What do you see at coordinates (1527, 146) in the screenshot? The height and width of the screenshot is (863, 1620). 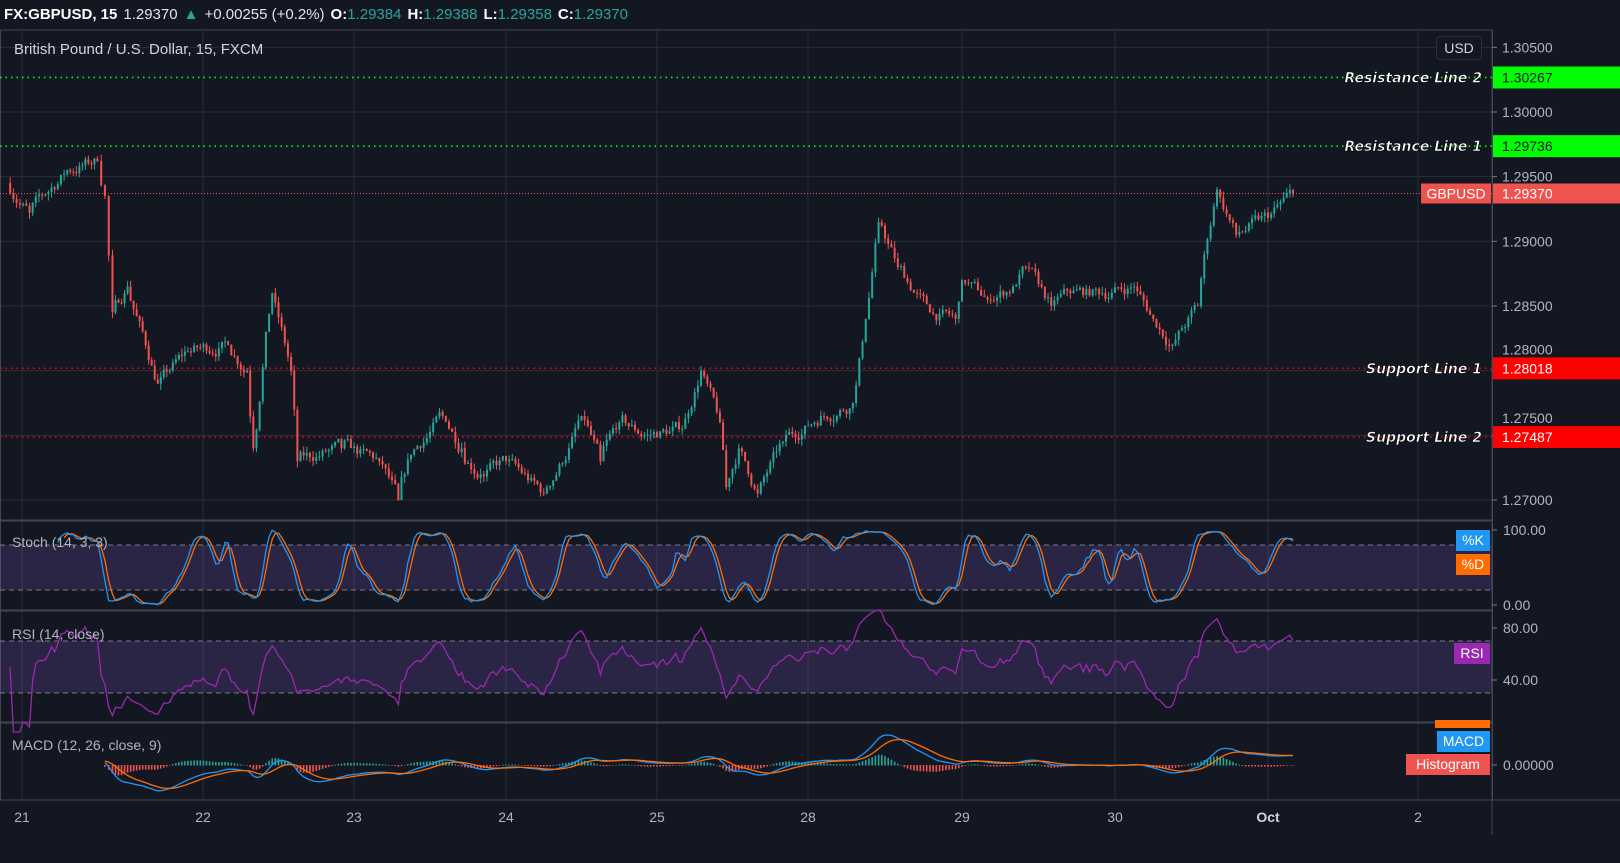 I see `price-tag-value: 1.29736` at bounding box center [1527, 146].